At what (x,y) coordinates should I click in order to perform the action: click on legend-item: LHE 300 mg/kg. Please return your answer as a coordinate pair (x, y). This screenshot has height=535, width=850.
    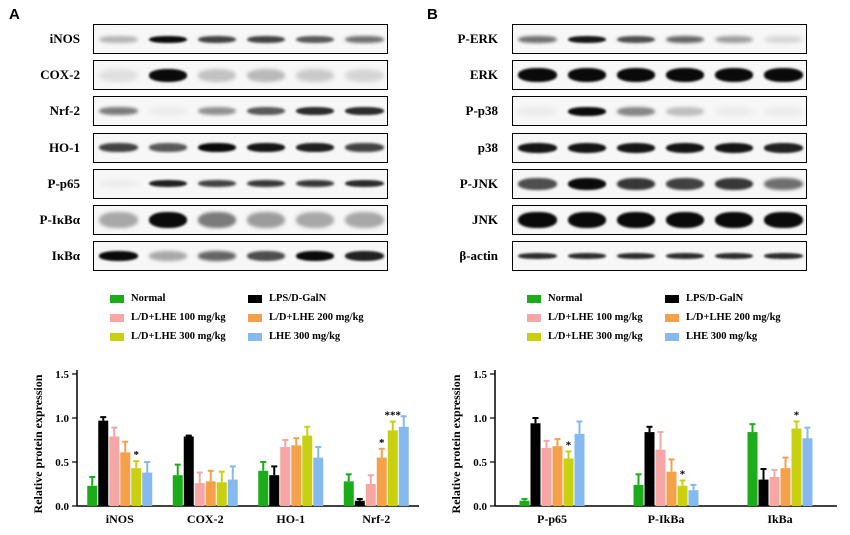
    Looking at the image, I should click on (294, 336).